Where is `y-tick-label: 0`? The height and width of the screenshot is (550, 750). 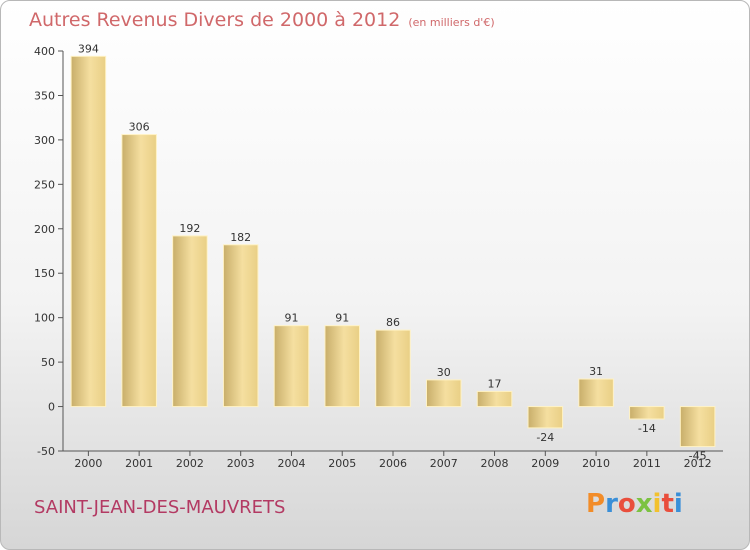
y-tick-label: 0 is located at coordinates (51, 407).